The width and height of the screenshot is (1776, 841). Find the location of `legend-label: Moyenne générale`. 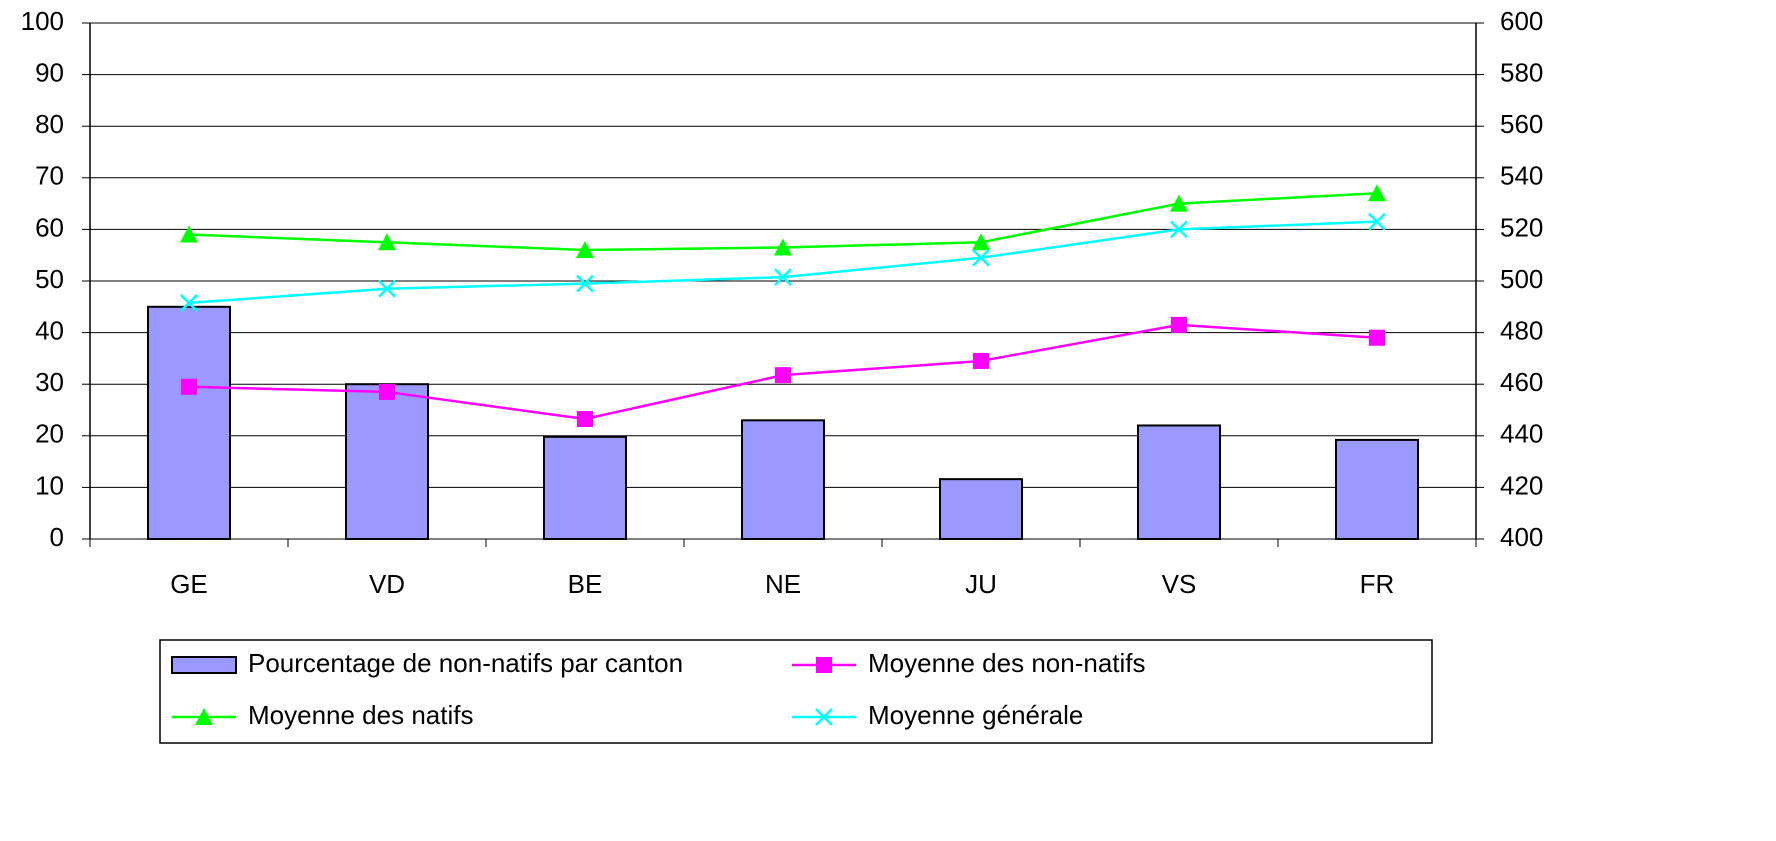

legend-label: Moyenne générale is located at coordinates (975, 715).